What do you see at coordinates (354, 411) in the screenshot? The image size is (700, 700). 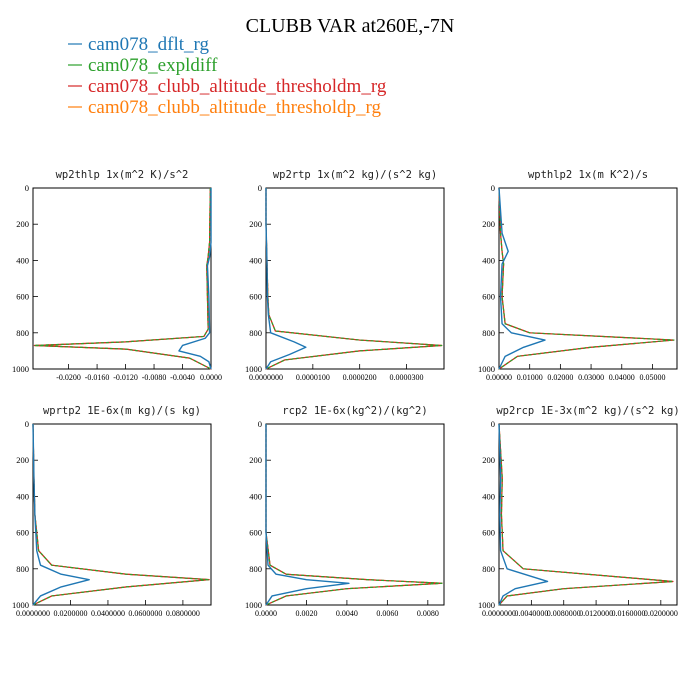 I see `panel-title: rcp2 1E-6x(kg^2)/(kg^2)` at bounding box center [354, 411].